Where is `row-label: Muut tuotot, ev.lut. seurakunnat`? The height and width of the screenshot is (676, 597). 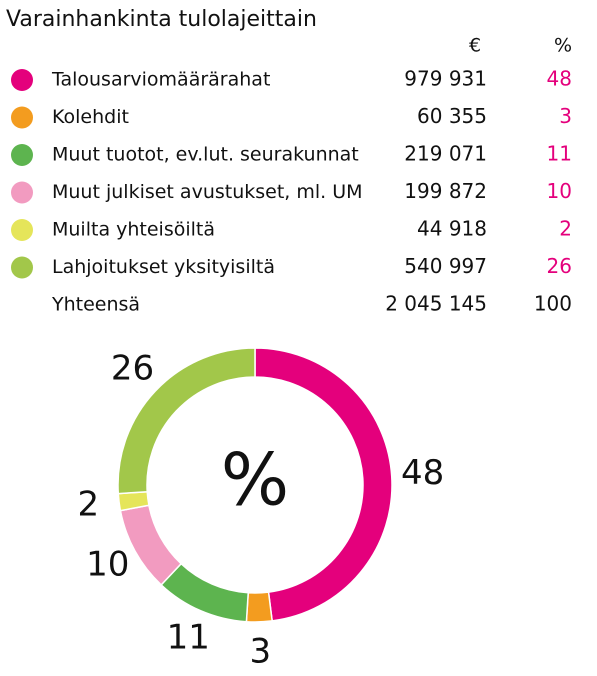
row-label: Muut tuotot, ev.lut. seurakunnat is located at coordinates (205, 155).